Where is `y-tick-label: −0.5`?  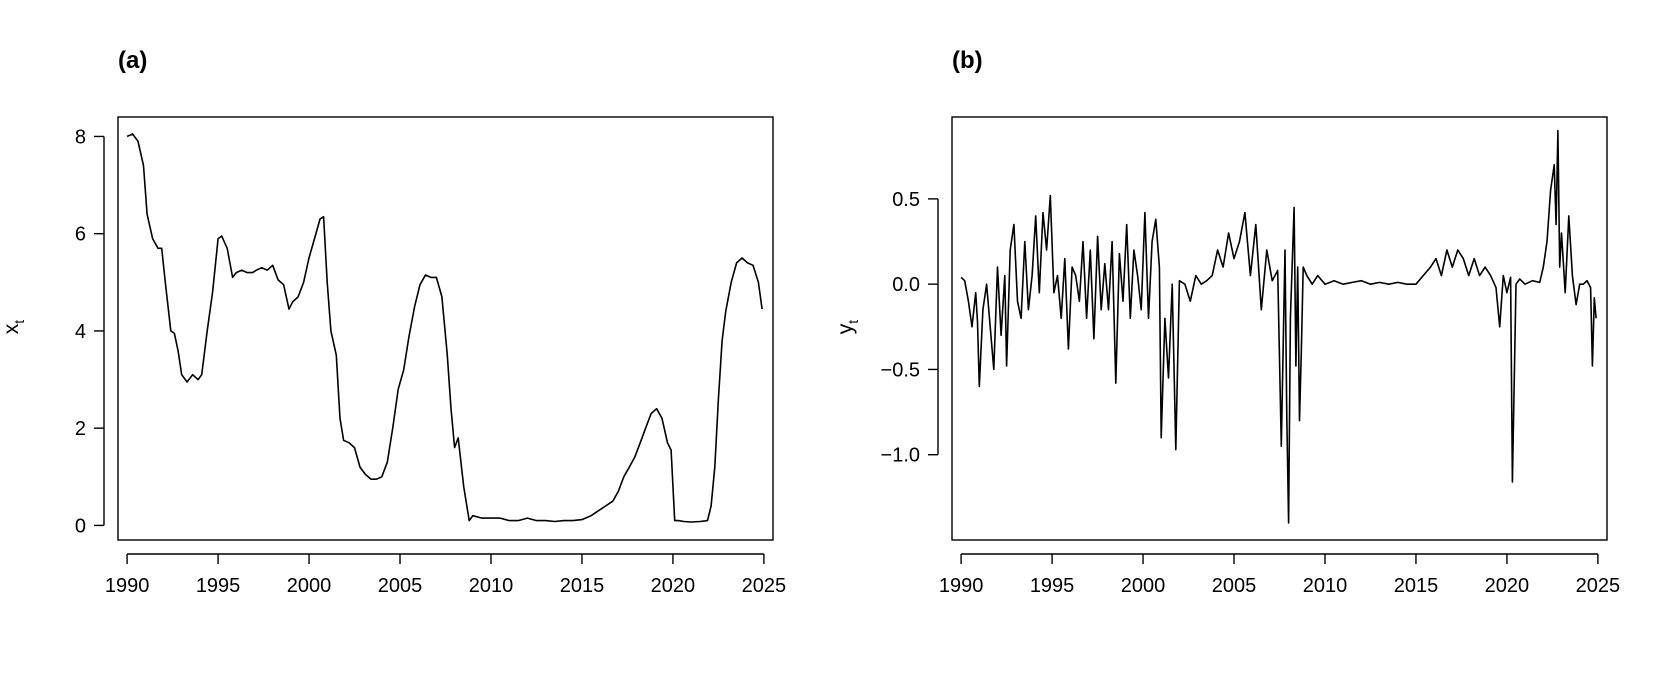
y-tick-label: −0.5 is located at coordinates (900, 370).